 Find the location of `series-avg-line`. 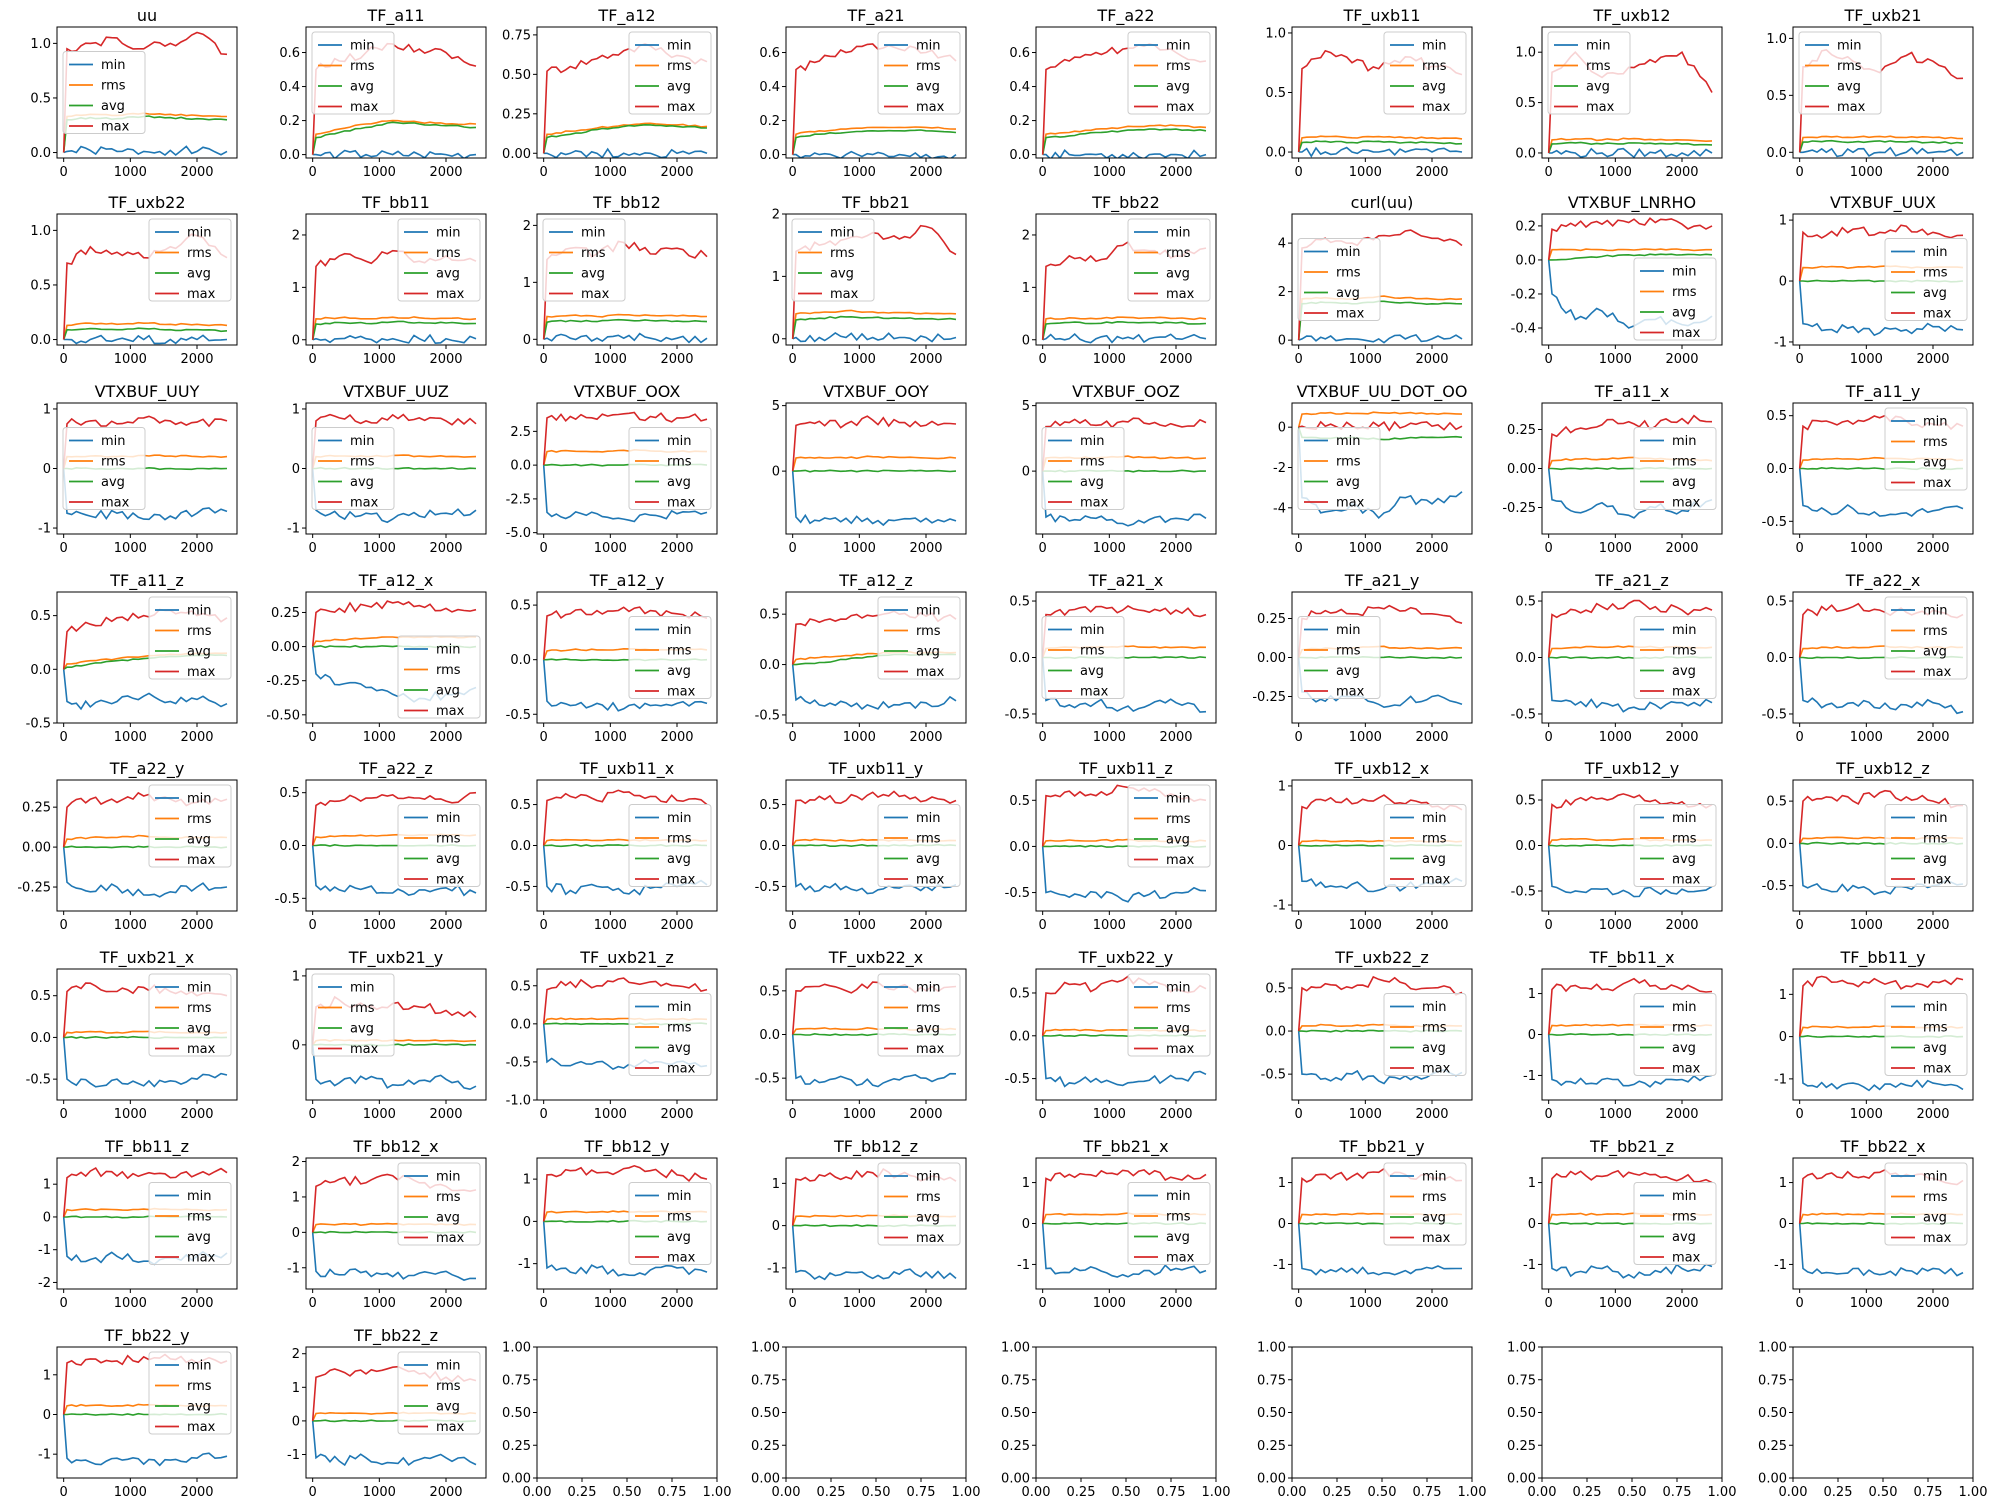

series-avg-line is located at coordinates (1630, 257).